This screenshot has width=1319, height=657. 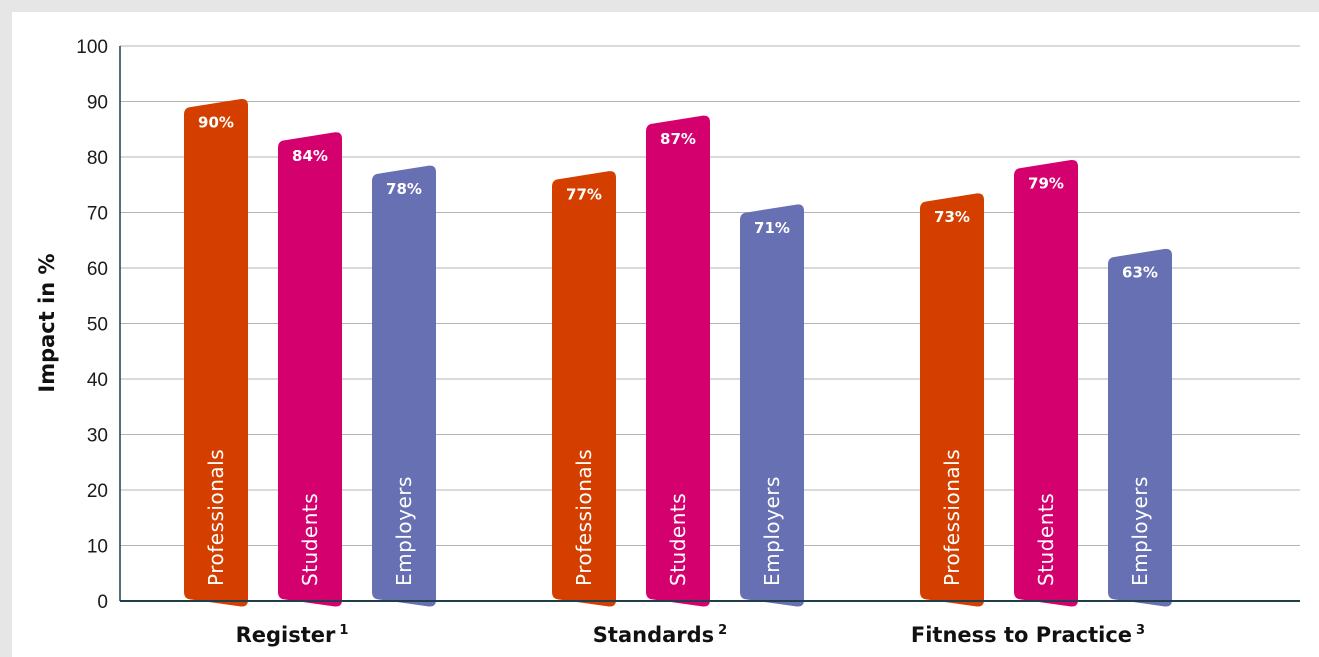 I want to click on y-tick-label: 70, so click(x=97, y=214).